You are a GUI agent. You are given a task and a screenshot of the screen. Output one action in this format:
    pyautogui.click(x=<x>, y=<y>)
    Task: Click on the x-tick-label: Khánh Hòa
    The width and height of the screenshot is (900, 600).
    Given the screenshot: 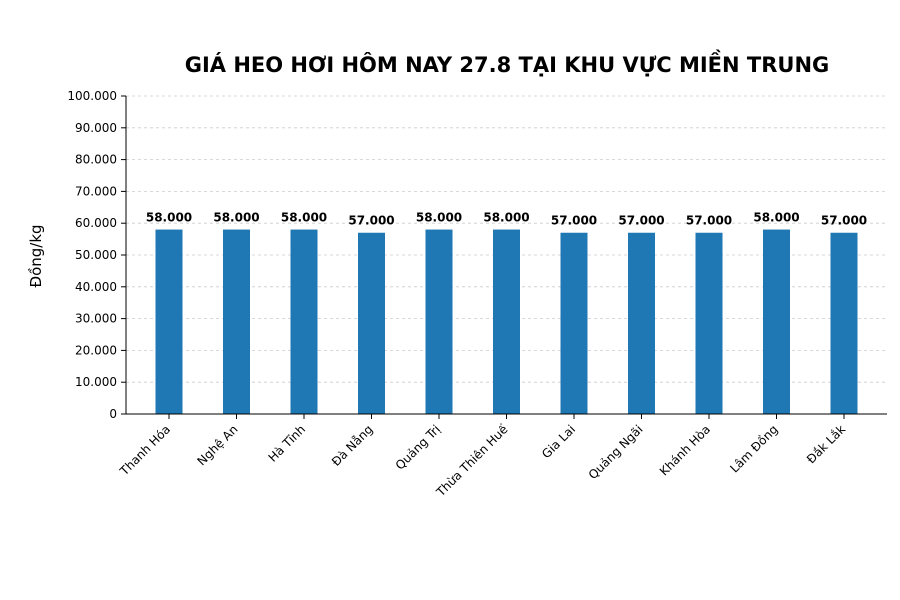 What is the action you would take?
    pyautogui.click(x=685, y=450)
    